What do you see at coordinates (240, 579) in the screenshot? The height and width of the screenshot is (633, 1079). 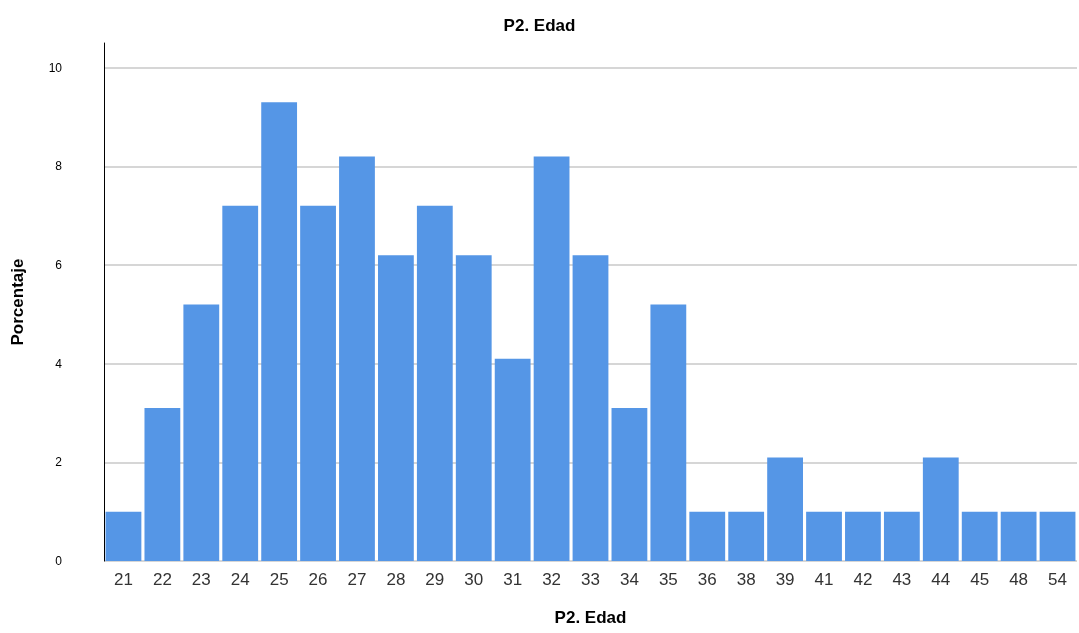 I see `x-tick-label: 24` at bounding box center [240, 579].